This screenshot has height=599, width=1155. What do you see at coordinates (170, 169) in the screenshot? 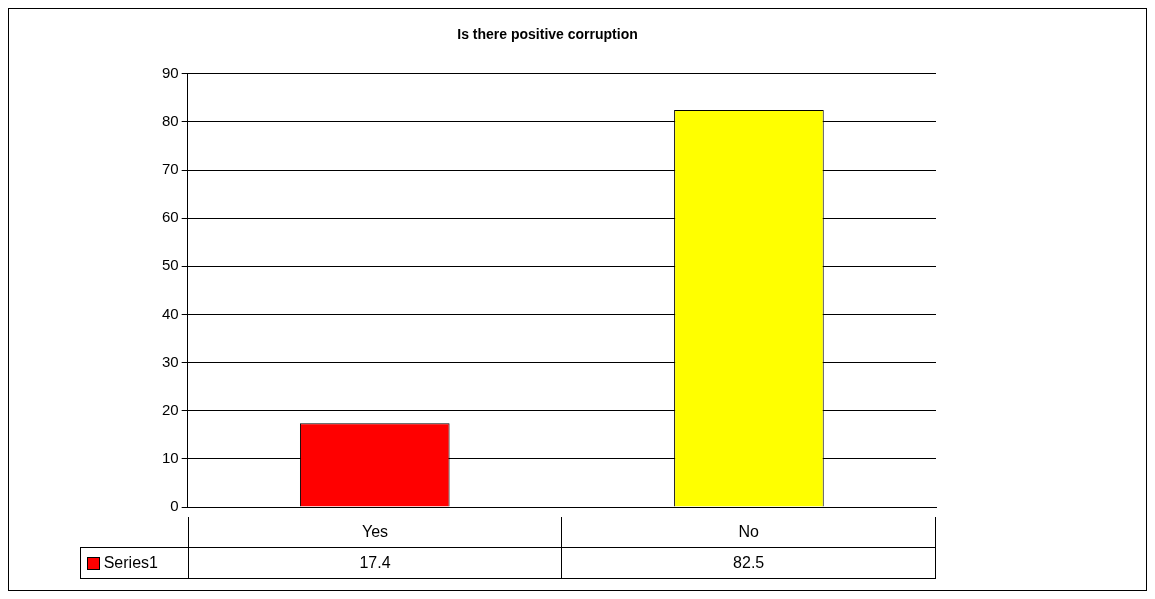
I see `y-tick-label: 70` at bounding box center [170, 169].